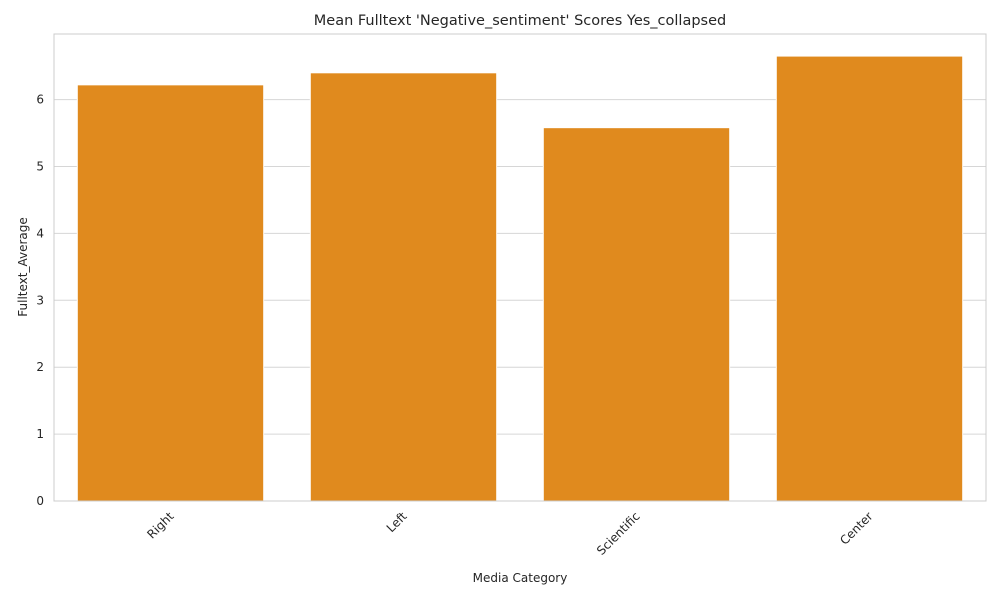 The width and height of the screenshot is (1000, 600). I want to click on y-tick-label: 6, so click(40, 100).